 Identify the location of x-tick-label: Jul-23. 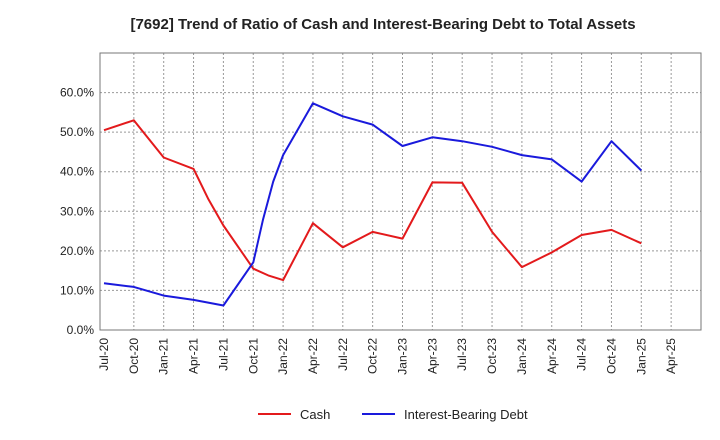
(462, 354).